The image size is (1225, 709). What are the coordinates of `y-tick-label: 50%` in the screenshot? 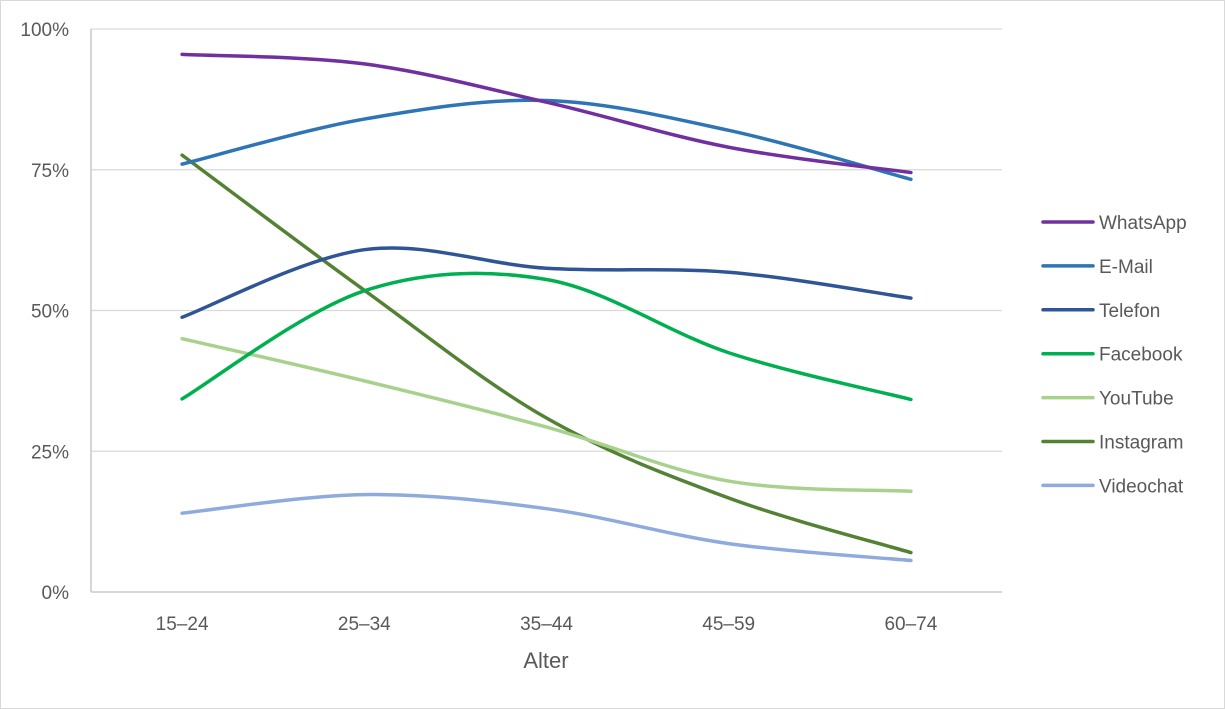 It's located at (50, 312).